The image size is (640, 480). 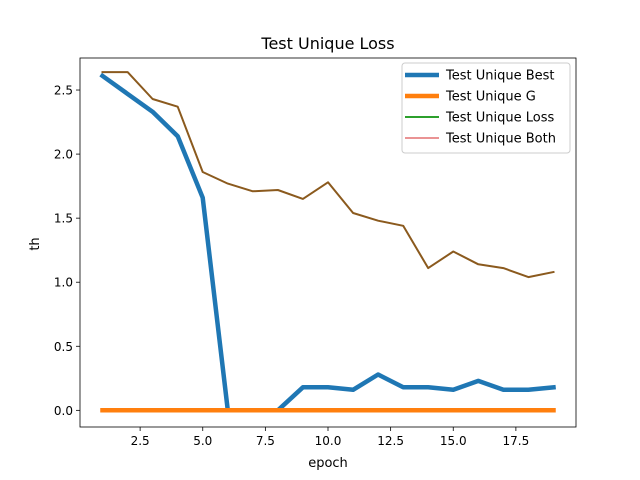 What do you see at coordinates (500, 139) in the screenshot?
I see `legend-label-4: Test Unique Both` at bounding box center [500, 139].